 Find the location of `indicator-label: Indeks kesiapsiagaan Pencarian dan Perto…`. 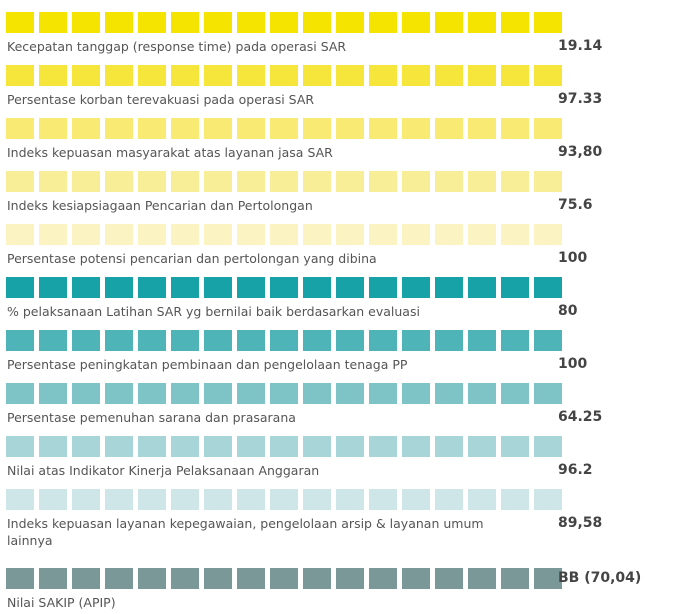

indicator-label: Indeks kesiapsiagaan Pencarian dan Perto… is located at coordinates (160, 205).